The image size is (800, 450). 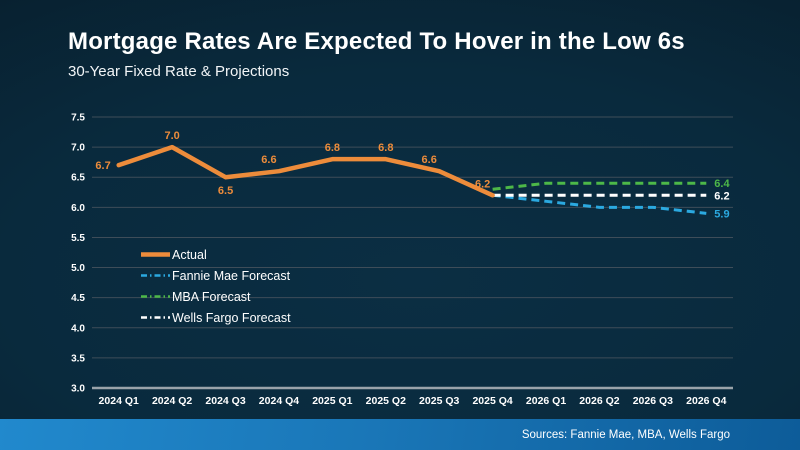 What do you see at coordinates (78, 178) in the screenshot?
I see `y-tick-label: 6.5` at bounding box center [78, 178].